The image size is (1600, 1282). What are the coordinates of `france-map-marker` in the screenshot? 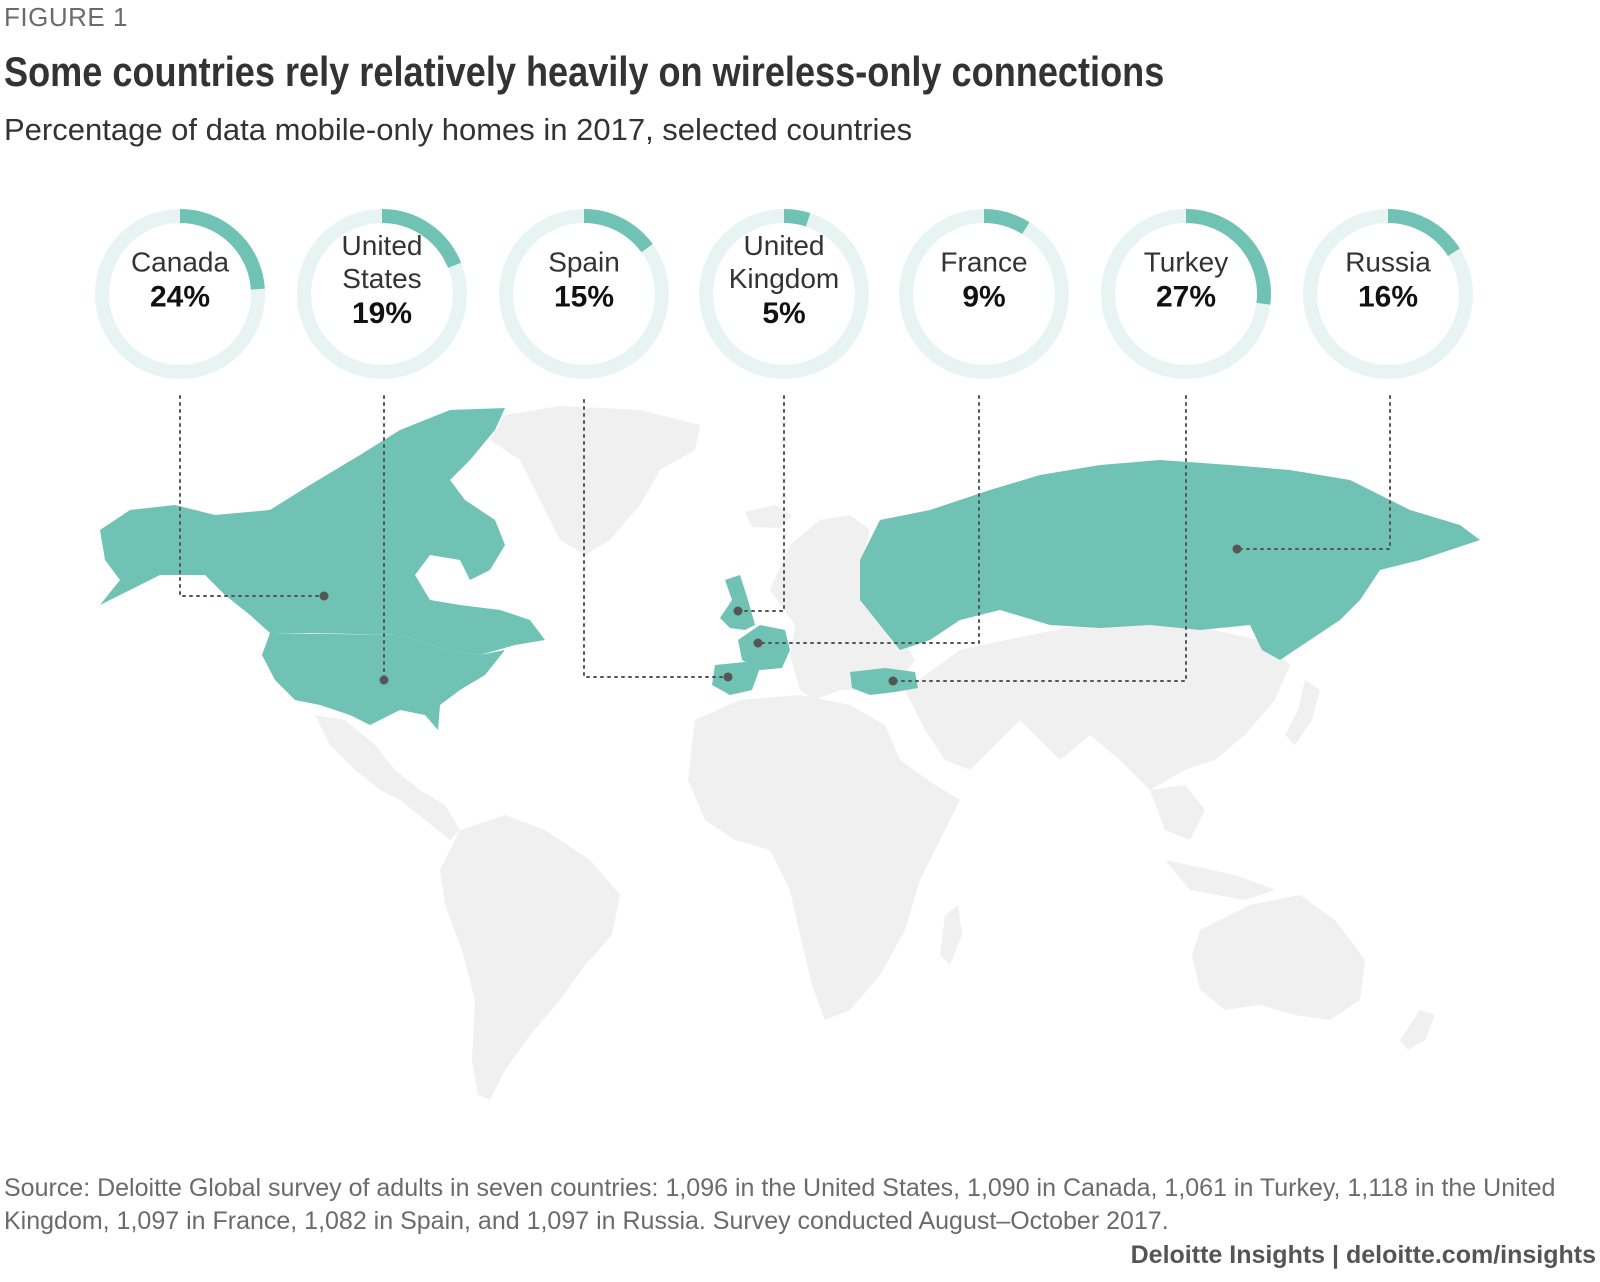 It's located at (758, 643).